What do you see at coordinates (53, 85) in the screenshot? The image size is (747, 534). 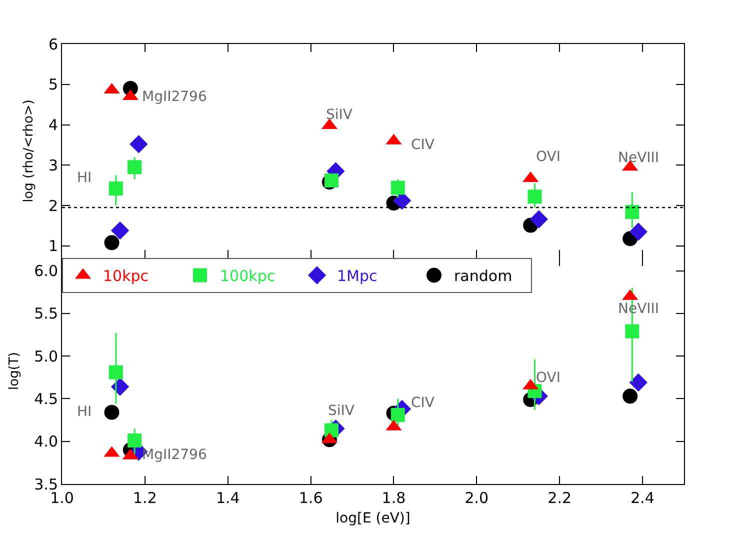 I see `y-tick-label: 5` at bounding box center [53, 85].